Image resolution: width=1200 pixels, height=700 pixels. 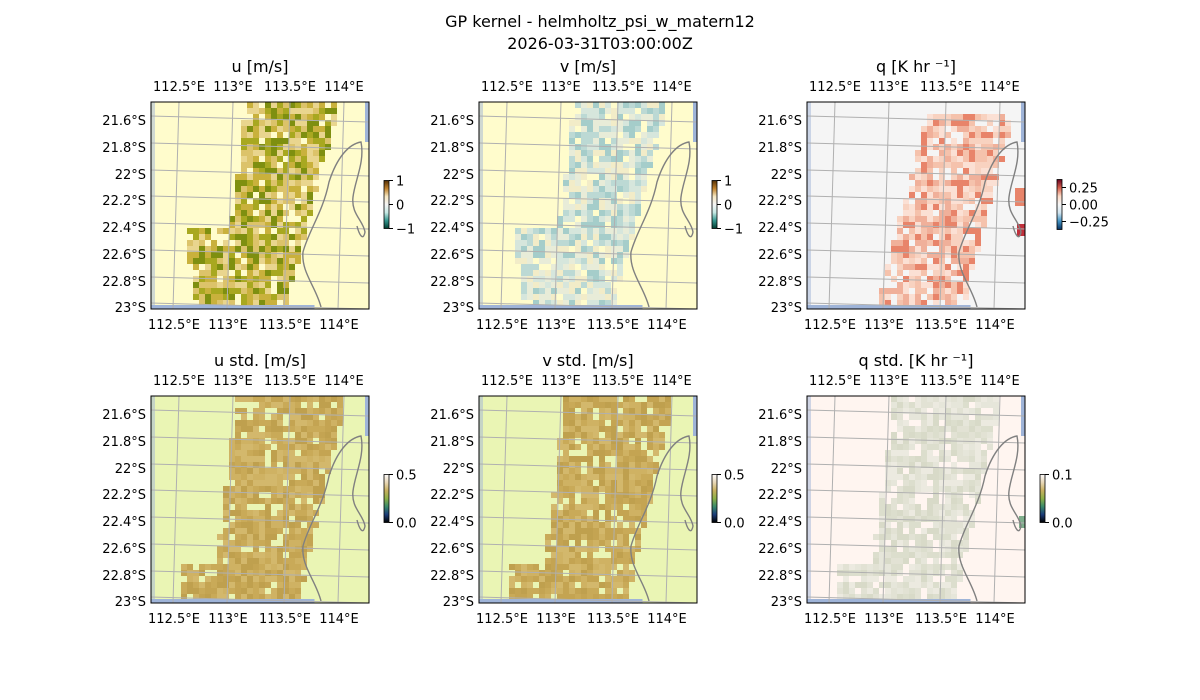 What do you see at coordinates (233, 381) in the screenshot?
I see `top-lon-tick: 113°E` at bounding box center [233, 381].